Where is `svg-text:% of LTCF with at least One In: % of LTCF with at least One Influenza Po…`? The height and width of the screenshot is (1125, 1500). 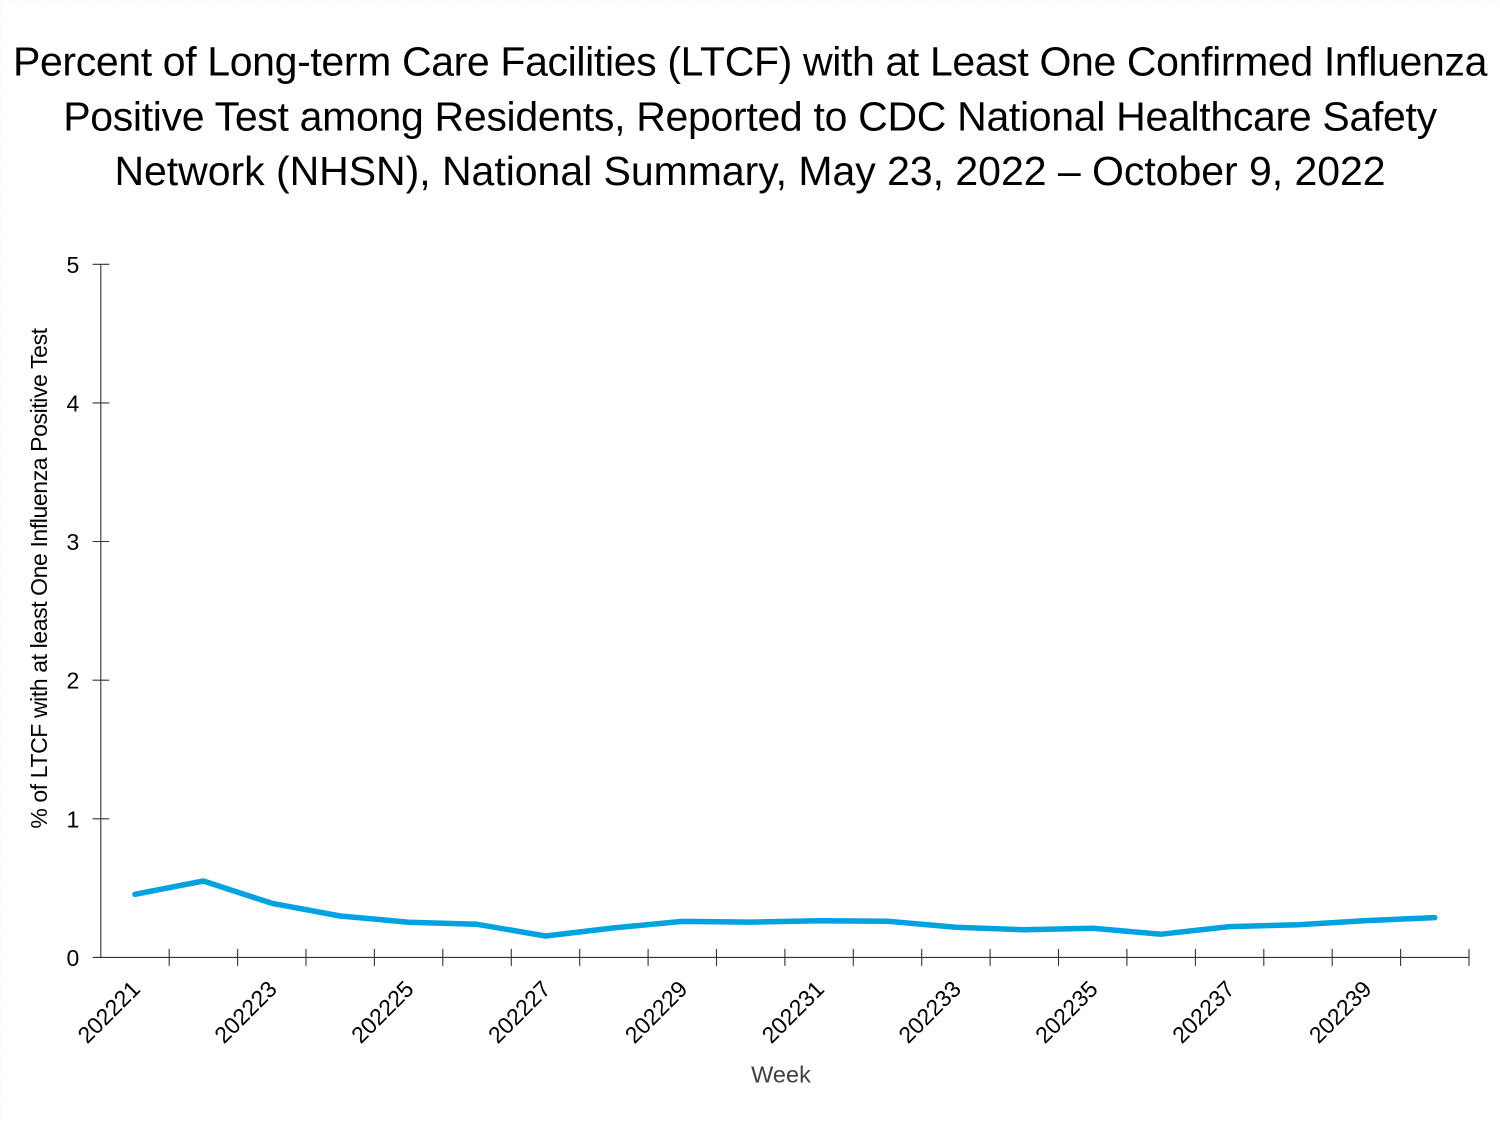 svg-text:% of LTCF with at least One In: % of LTCF with at least One Influenza Po… is located at coordinates (39, 577).